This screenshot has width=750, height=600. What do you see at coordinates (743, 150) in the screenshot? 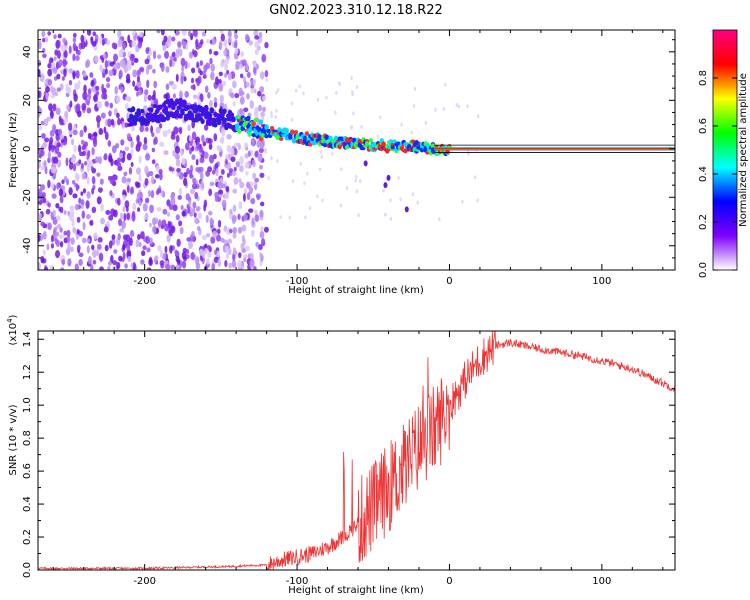
I see `colorbar-label: Normalized spectral amplitude` at bounding box center [743, 150].